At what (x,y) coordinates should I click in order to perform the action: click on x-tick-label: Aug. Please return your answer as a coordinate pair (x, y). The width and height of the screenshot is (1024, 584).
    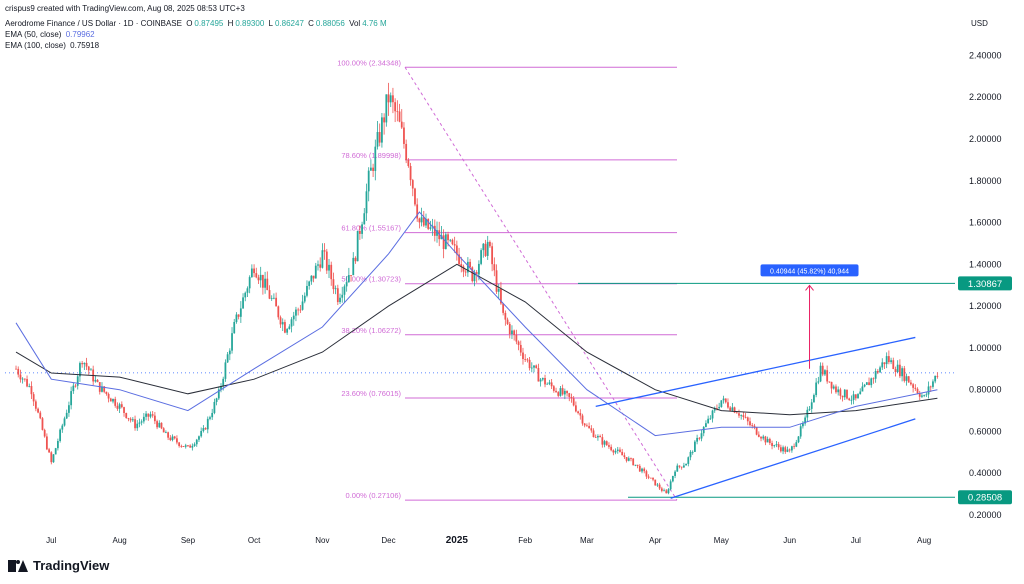
    Looking at the image, I should click on (119, 540).